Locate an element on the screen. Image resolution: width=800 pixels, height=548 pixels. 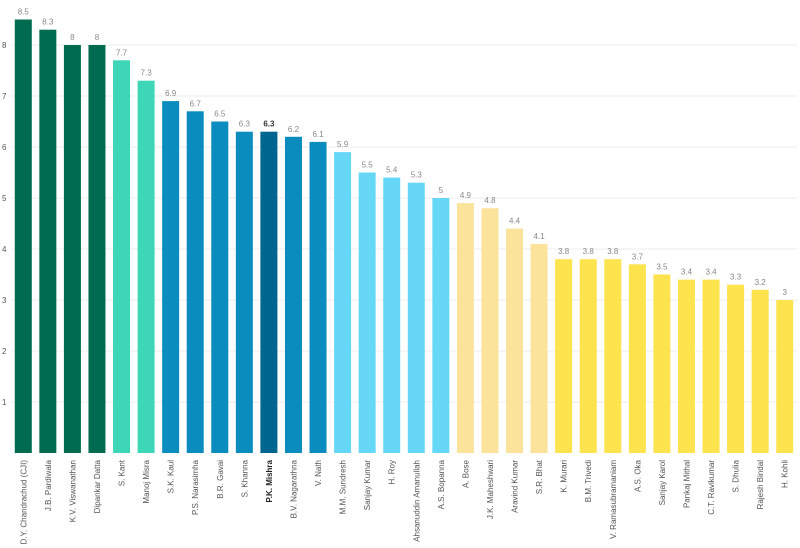
value-label: 4.4 is located at coordinates (515, 221).